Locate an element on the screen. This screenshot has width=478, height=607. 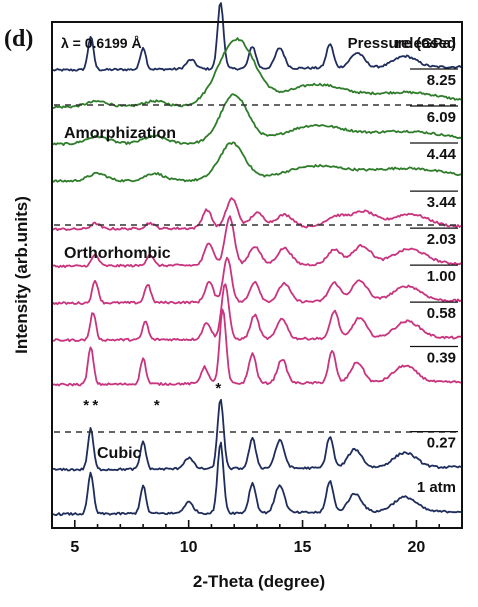
impurity-marker-2: * is located at coordinates (95, 405).